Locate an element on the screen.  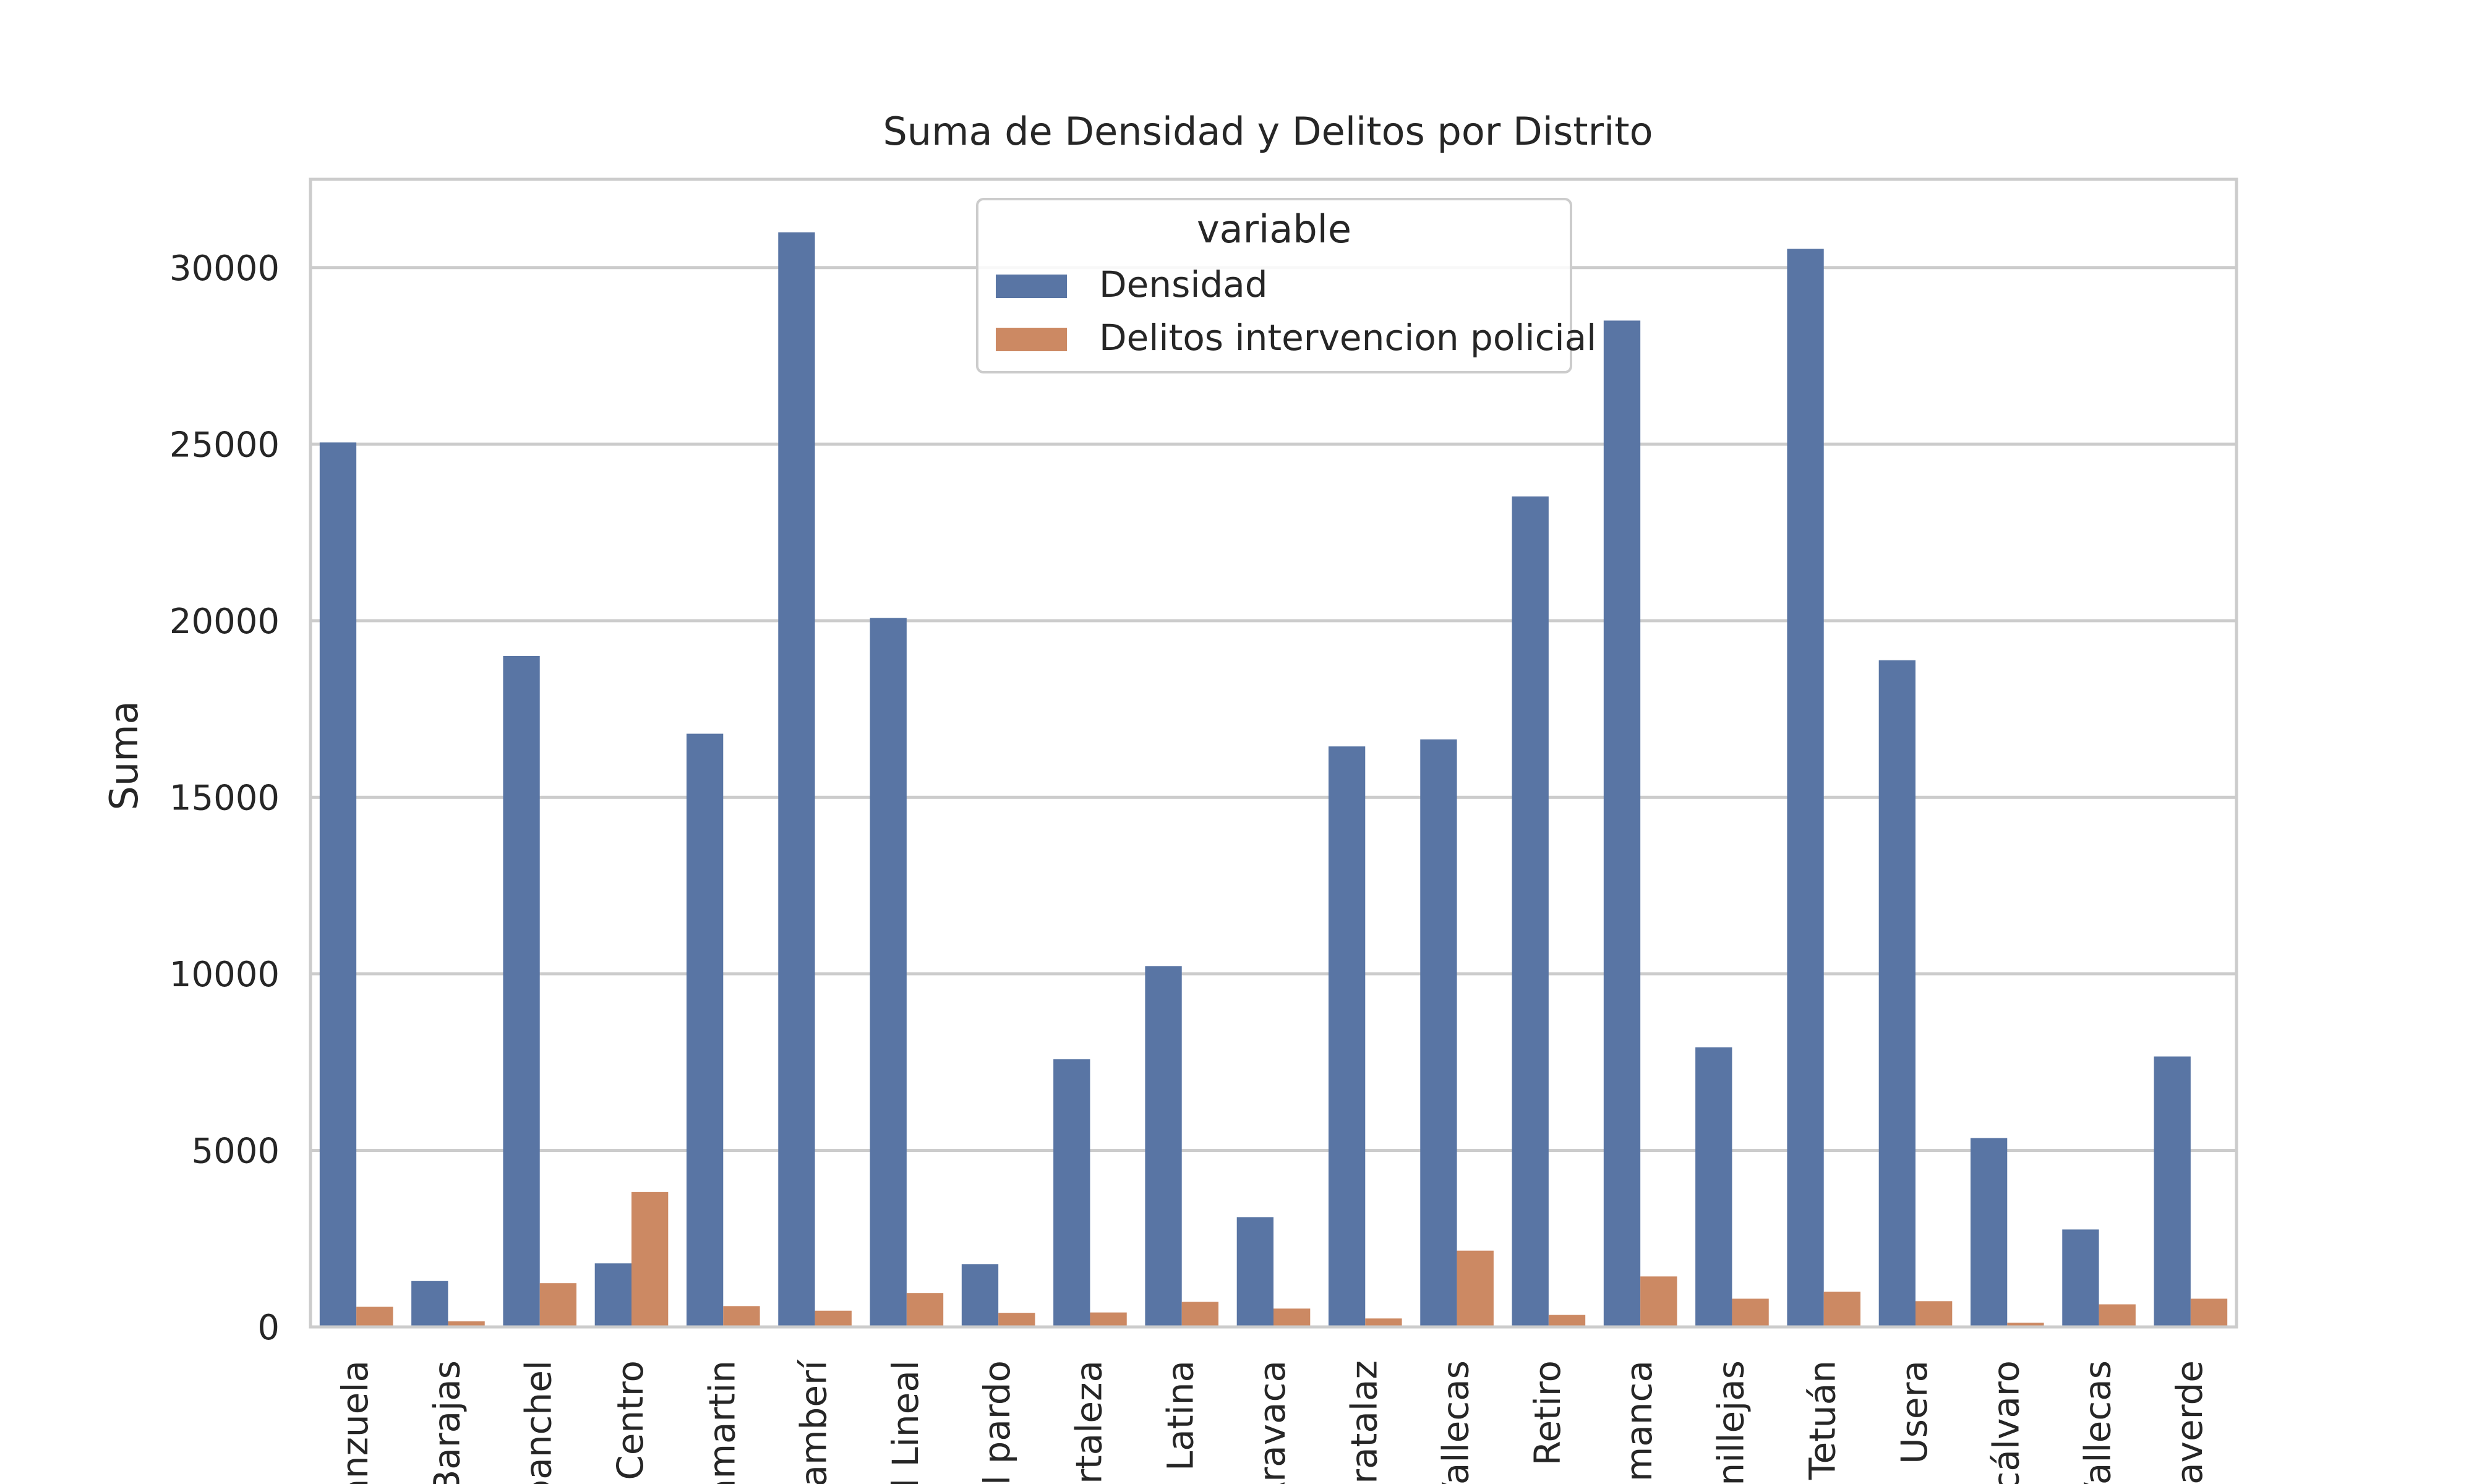
x-tick-label: ortaleza is located at coordinates (1089, 1422).